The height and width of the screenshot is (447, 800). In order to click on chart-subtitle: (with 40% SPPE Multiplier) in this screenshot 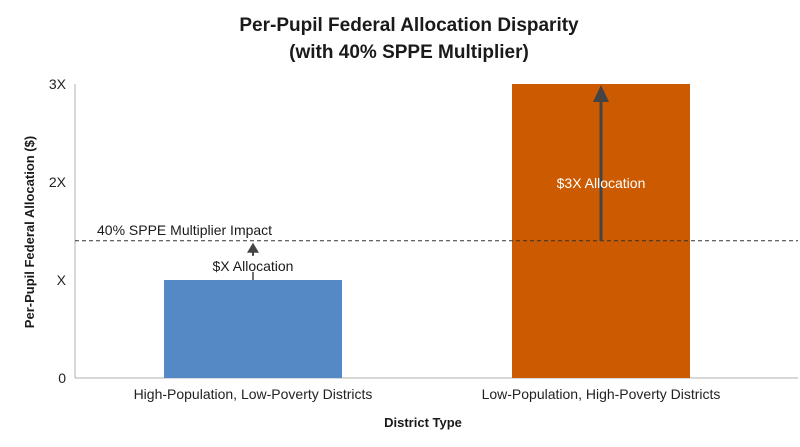, I will do `click(409, 52)`.